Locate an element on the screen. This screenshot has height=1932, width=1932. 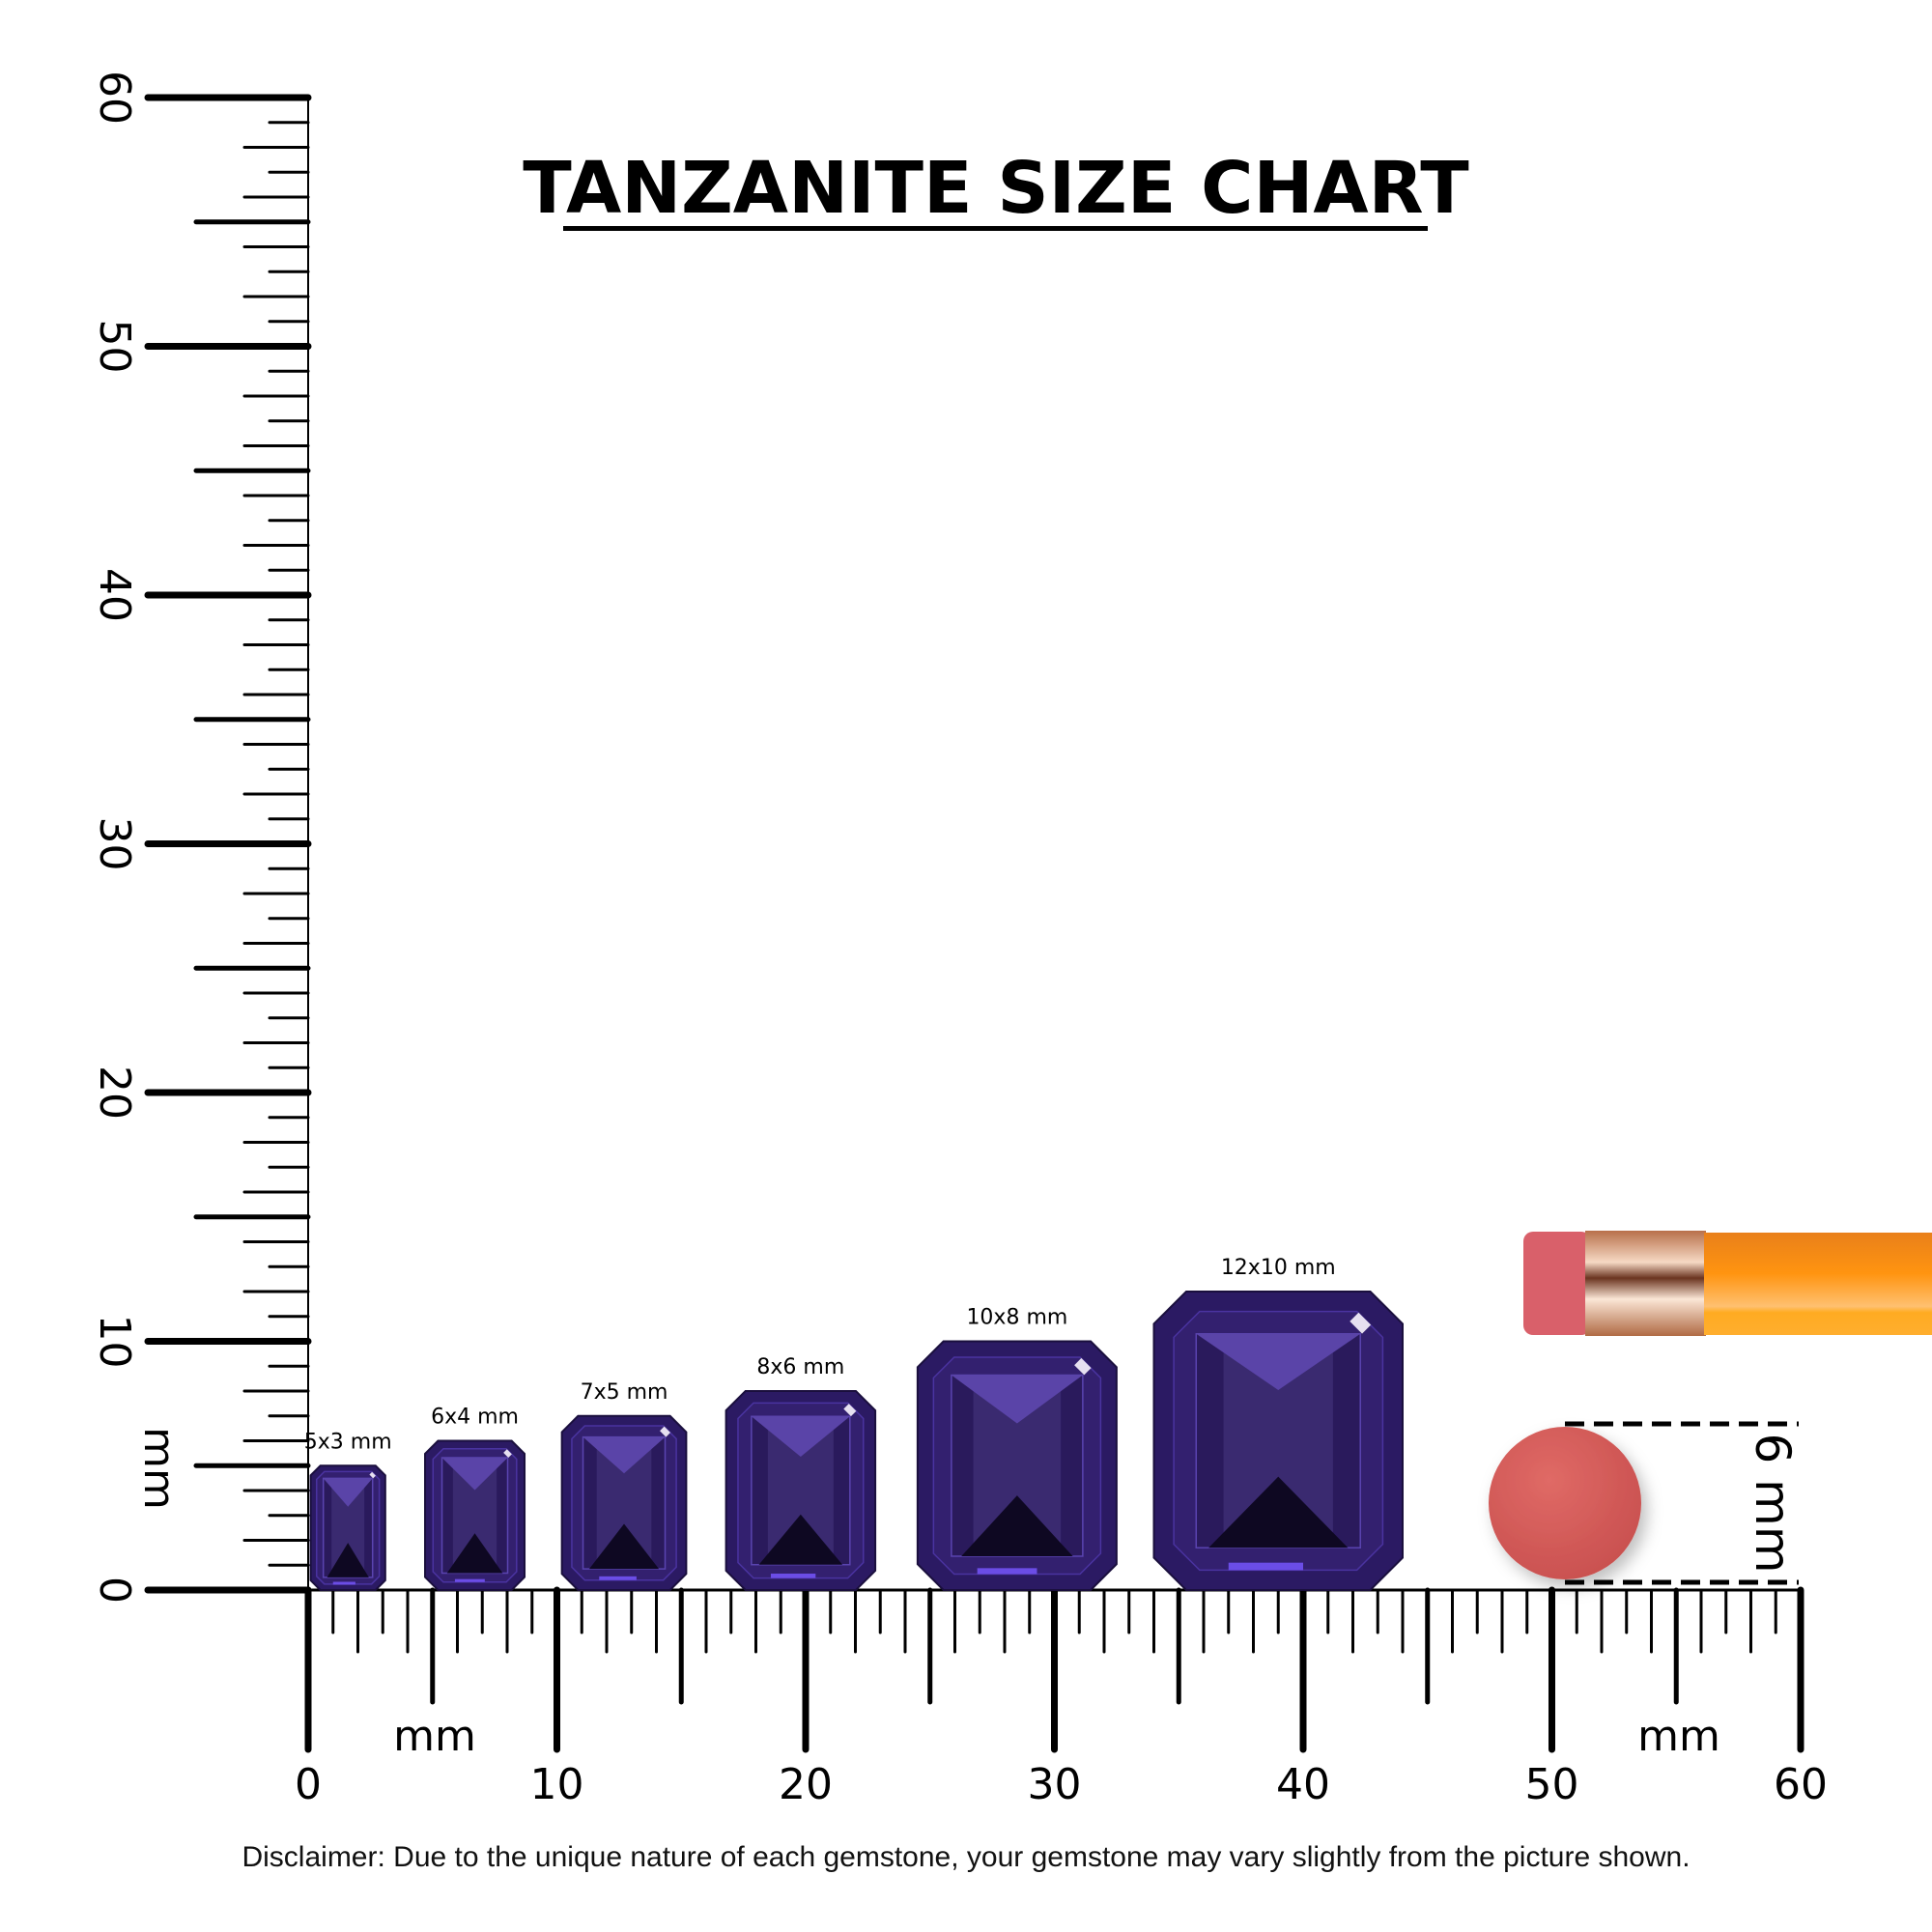
x-tick-label: 30 is located at coordinates (1055, 1784).